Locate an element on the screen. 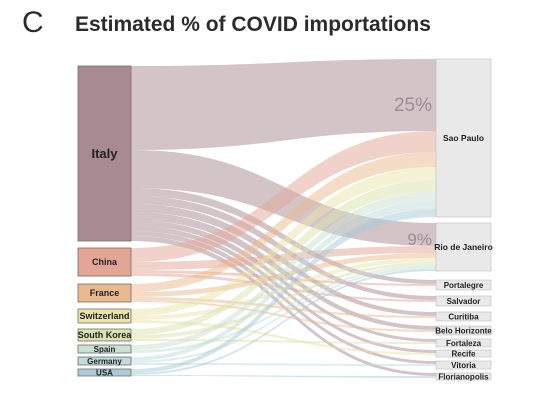 The height and width of the screenshot is (405, 540). source-label-switzerland: Switzerland is located at coordinates (104, 316).